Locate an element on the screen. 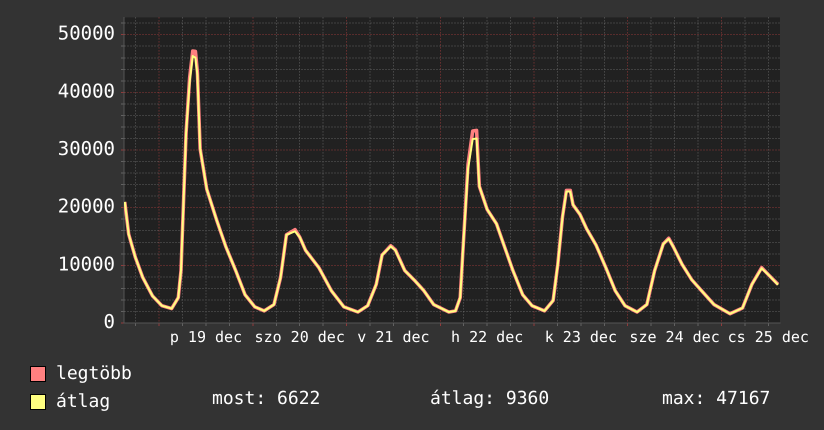  y-tick-label: 50000 is located at coordinates (86, 33).